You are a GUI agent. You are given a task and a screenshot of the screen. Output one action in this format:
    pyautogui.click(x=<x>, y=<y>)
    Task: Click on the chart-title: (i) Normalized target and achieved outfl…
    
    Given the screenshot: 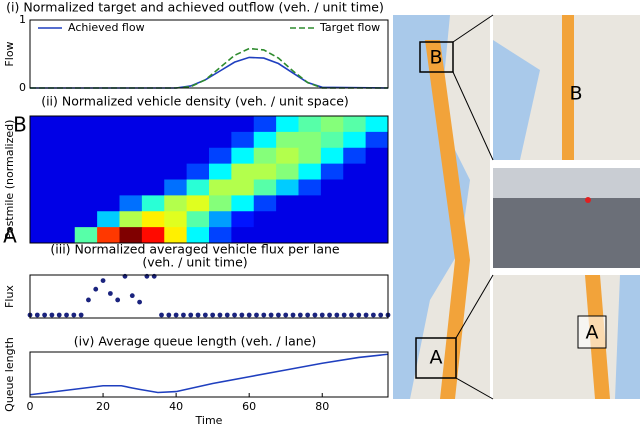 What is the action you would take?
    pyautogui.click(x=195, y=7)
    